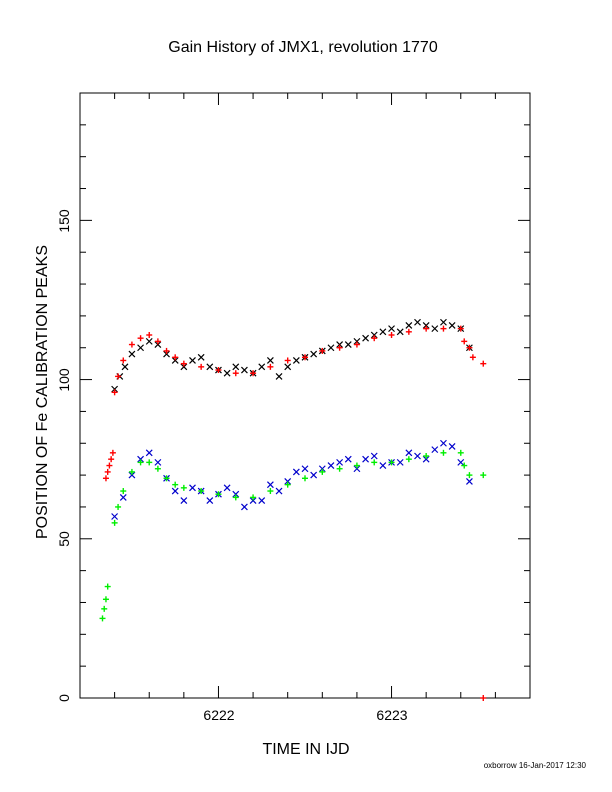  What do you see at coordinates (64, 539) in the screenshot?
I see `y-tick-label-50: 50` at bounding box center [64, 539].